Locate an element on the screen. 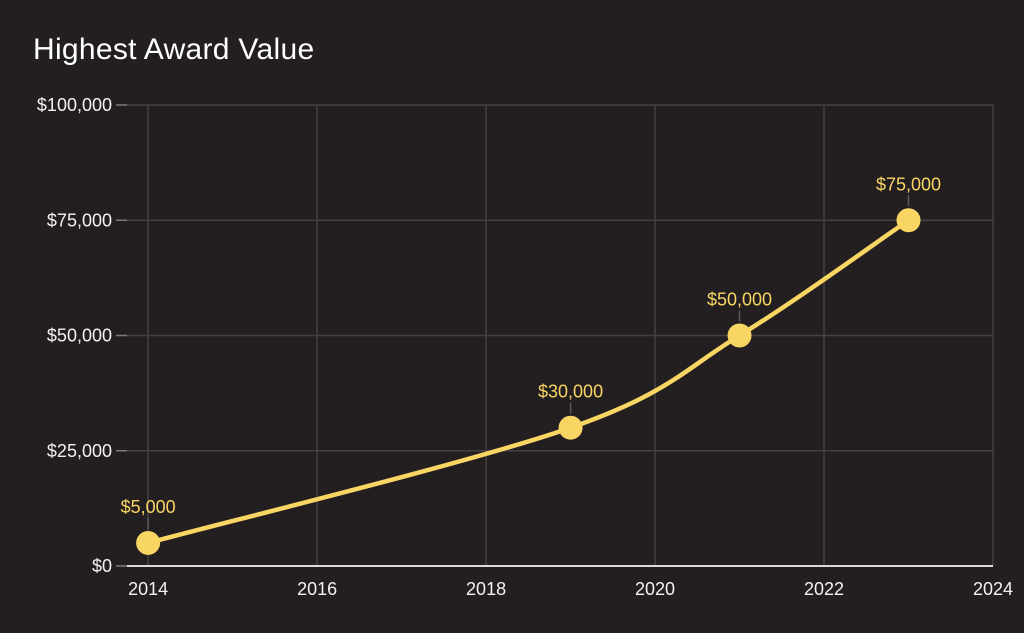  data-point-label: $75,000 is located at coordinates (908, 184).